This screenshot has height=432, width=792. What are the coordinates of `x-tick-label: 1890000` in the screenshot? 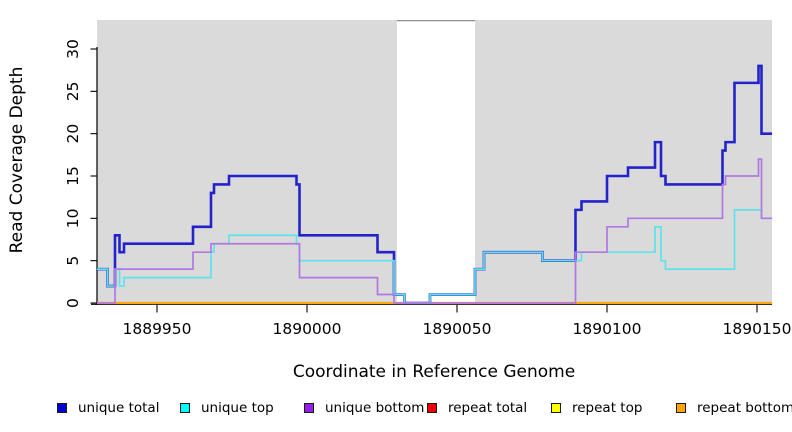 It's located at (306, 329).